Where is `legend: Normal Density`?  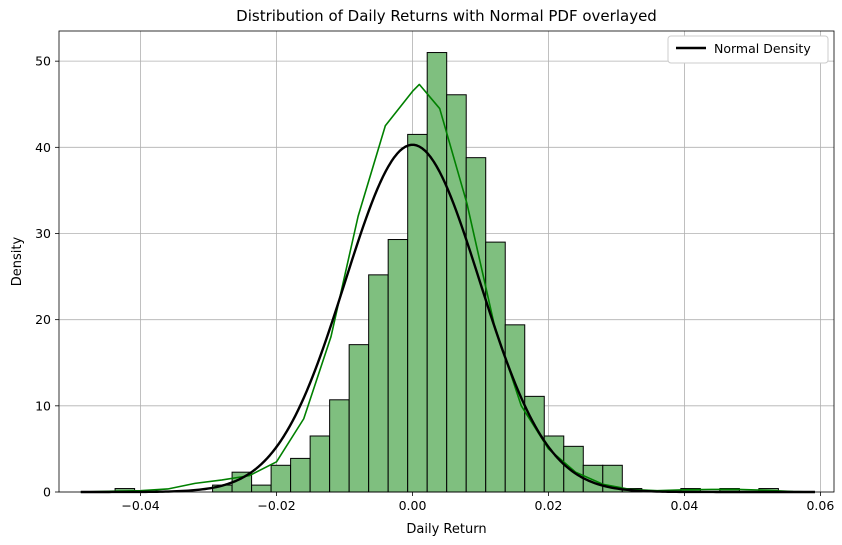
legend: Normal Density is located at coordinates (748, 49).